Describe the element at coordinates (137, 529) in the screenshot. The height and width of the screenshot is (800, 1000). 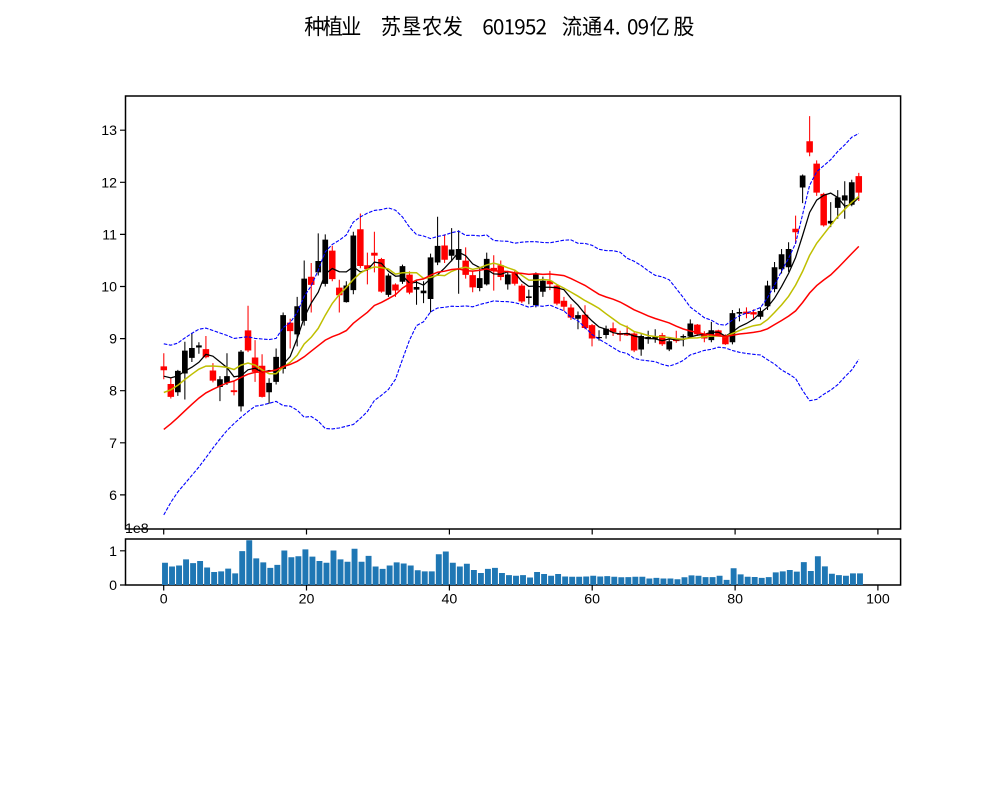
I see `svg-text: 1e8` at that location.